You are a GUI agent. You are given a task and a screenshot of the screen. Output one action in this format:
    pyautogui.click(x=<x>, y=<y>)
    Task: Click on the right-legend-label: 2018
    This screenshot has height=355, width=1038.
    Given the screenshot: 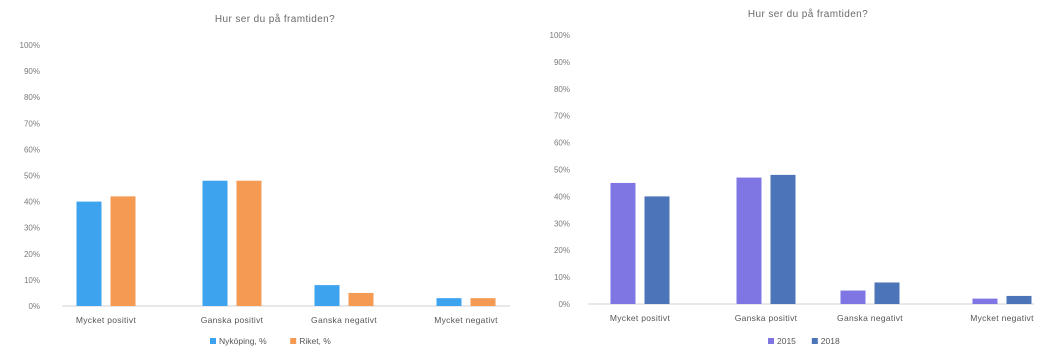 What is the action you would take?
    pyautogui.click(x=830, y=341)
    